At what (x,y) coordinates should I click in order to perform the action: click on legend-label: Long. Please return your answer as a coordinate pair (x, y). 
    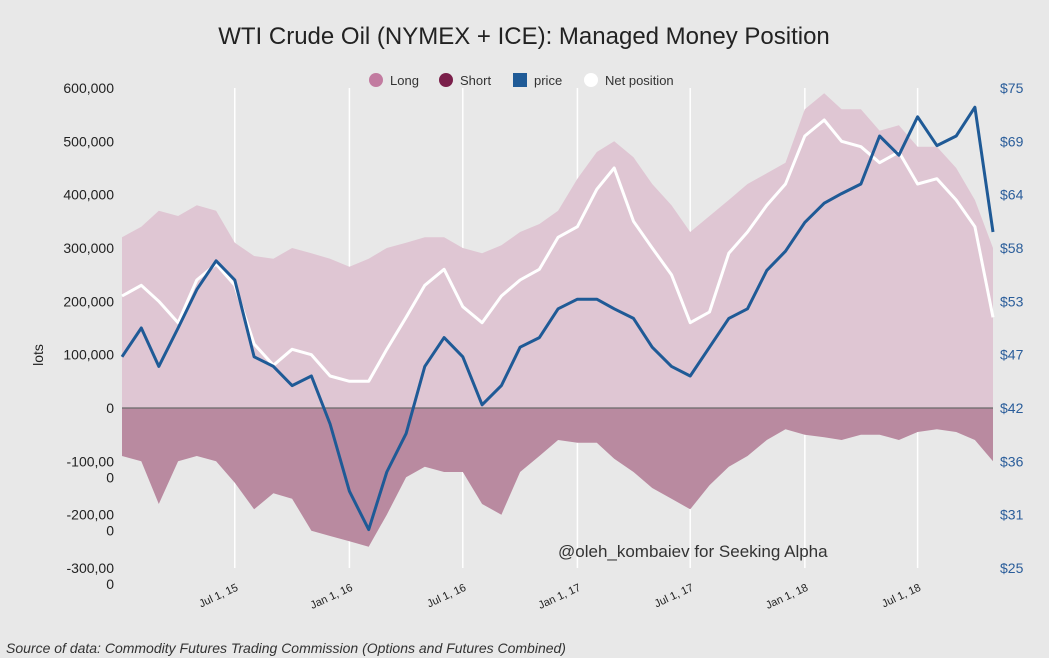
    Looking at the image, I should click on (404, 80).